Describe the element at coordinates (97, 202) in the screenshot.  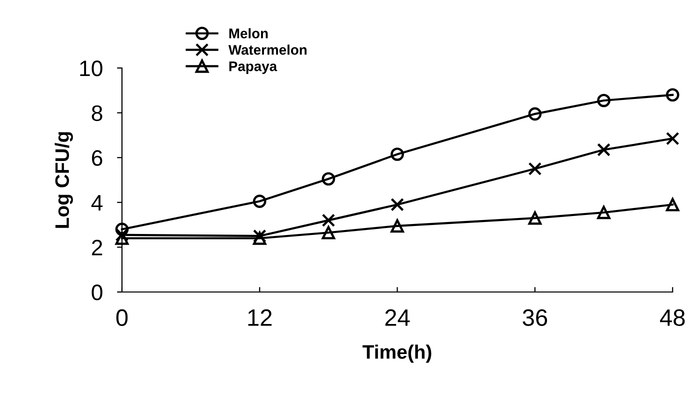
I see `y-tick-label: 4` at that location.